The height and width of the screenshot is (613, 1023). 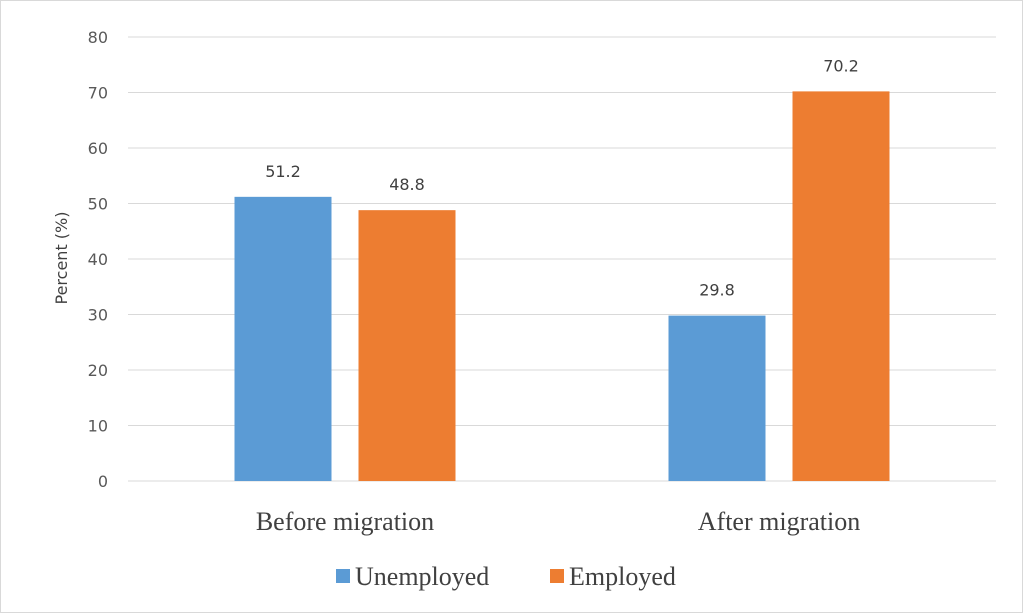 I want to click on y-tick-label: 0, so click(x=103, y=481).